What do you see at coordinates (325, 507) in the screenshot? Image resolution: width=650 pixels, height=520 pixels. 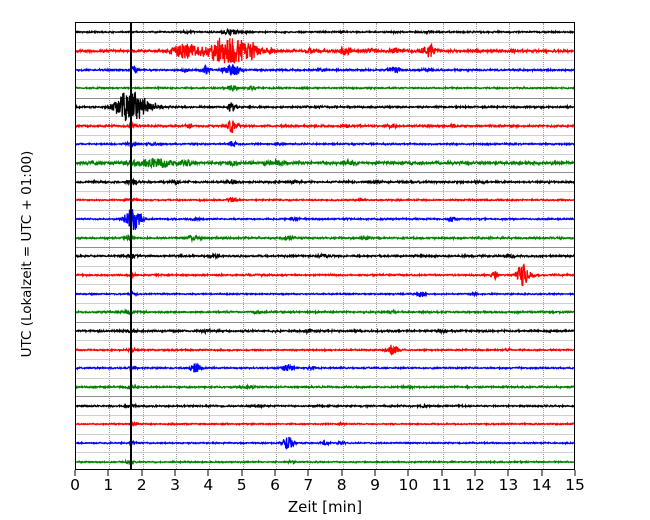 I see `x-axis-label: Zeit [min]` at bounding box center [325, 507].